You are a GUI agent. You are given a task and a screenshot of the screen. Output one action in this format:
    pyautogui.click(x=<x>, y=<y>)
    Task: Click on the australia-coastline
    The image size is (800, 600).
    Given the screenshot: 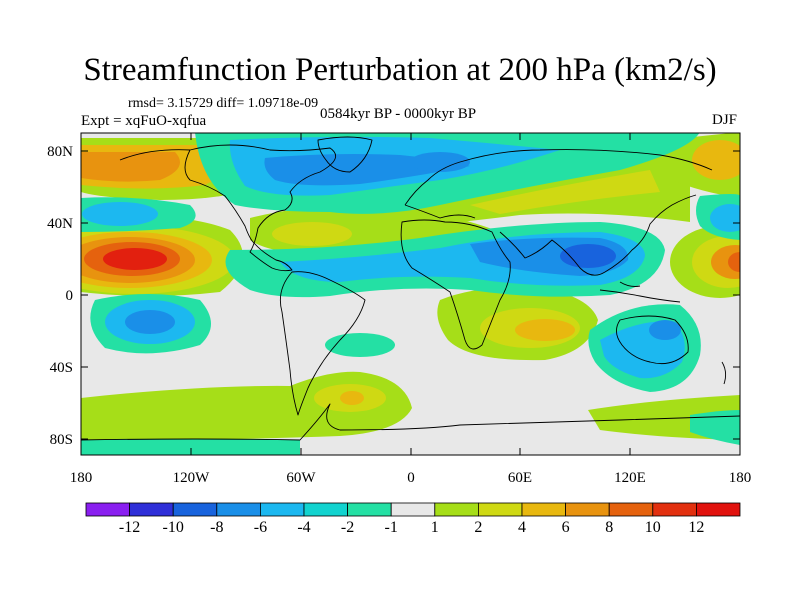 What is the action you would take?
    pyautogui.click(x=652, y=340)
    